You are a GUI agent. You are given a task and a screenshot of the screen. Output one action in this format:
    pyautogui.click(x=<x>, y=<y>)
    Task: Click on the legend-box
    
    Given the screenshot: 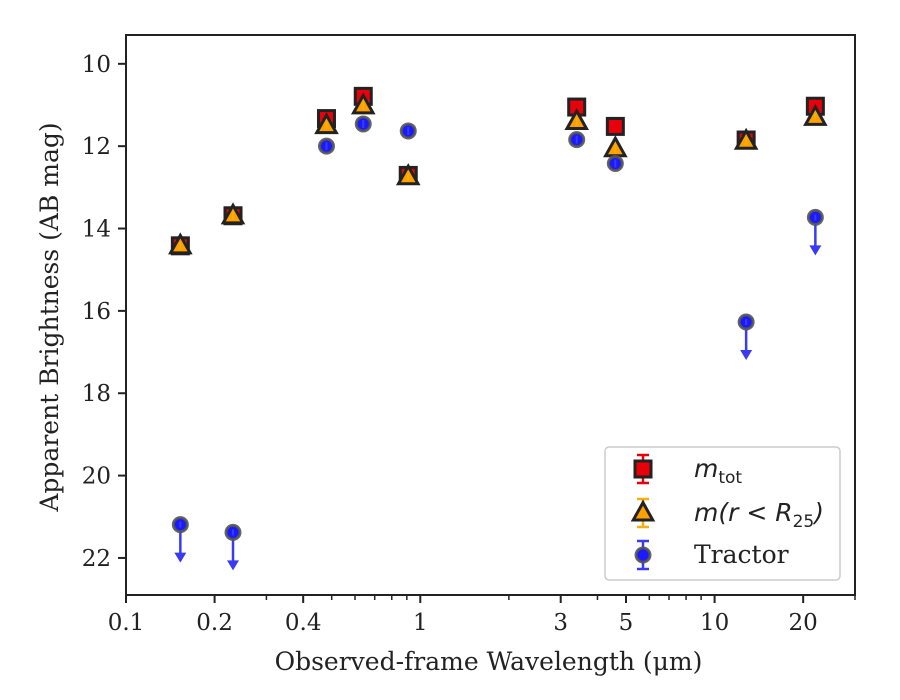 What is the action you would take?
    pyautogui.click(x=722, y=513)
    